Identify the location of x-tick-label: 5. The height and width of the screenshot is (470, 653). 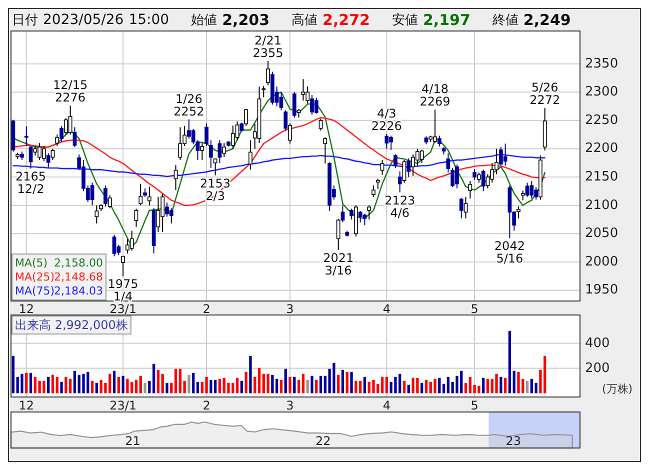
(474, 309).